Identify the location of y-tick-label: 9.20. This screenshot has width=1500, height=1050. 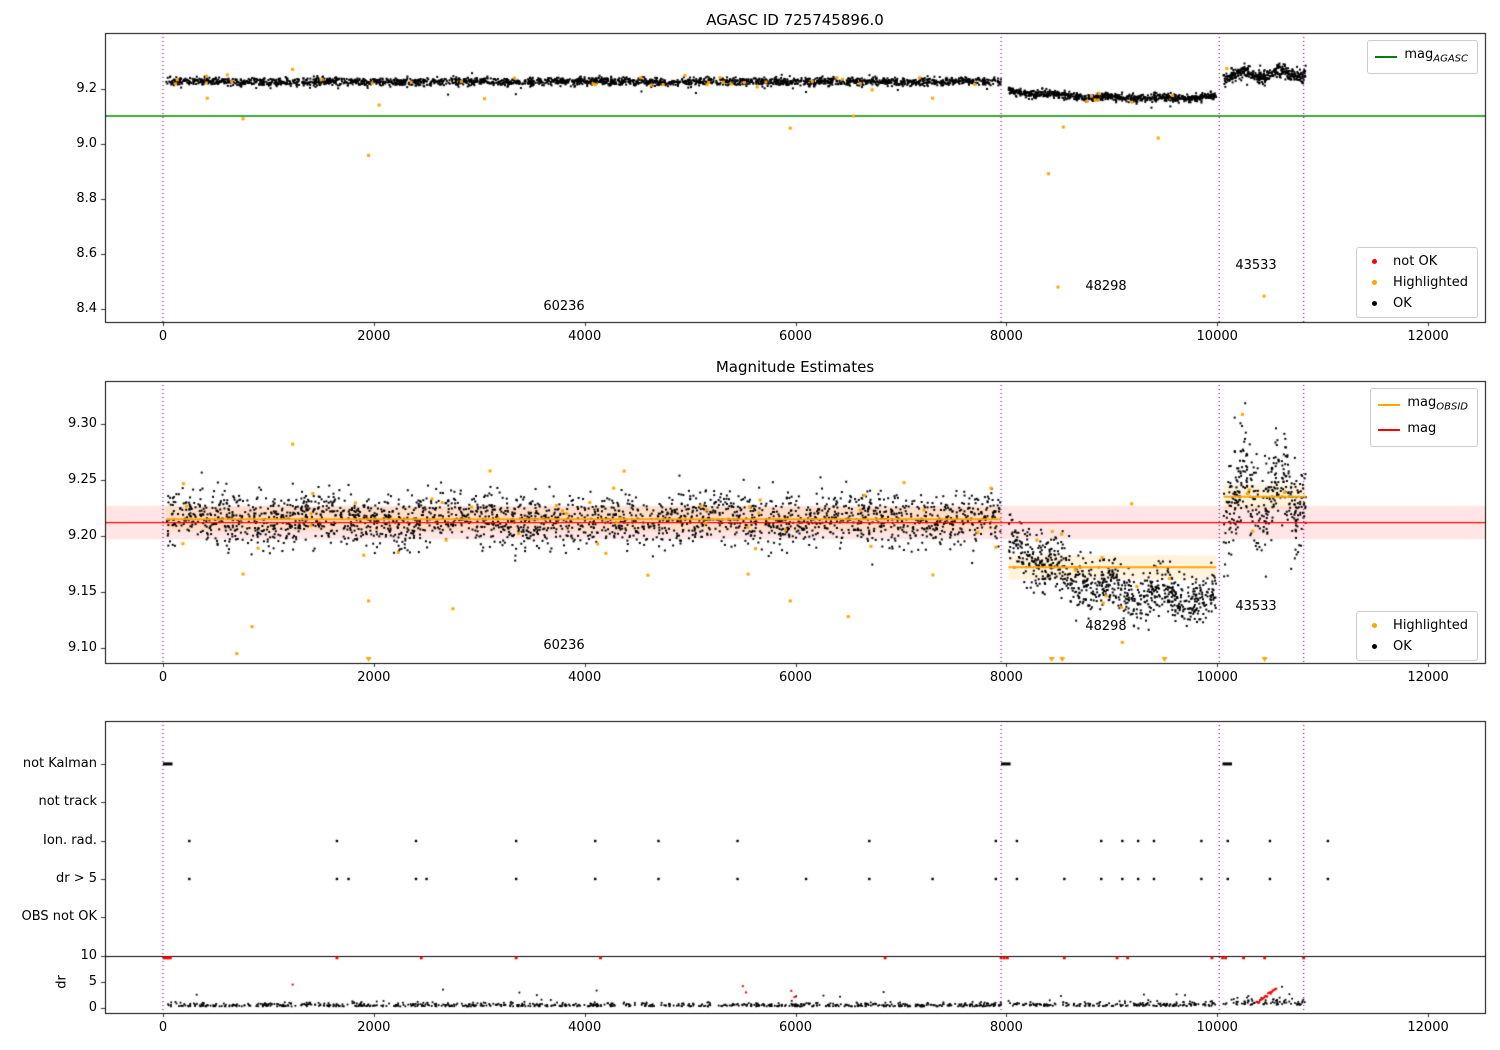
(82, 535).